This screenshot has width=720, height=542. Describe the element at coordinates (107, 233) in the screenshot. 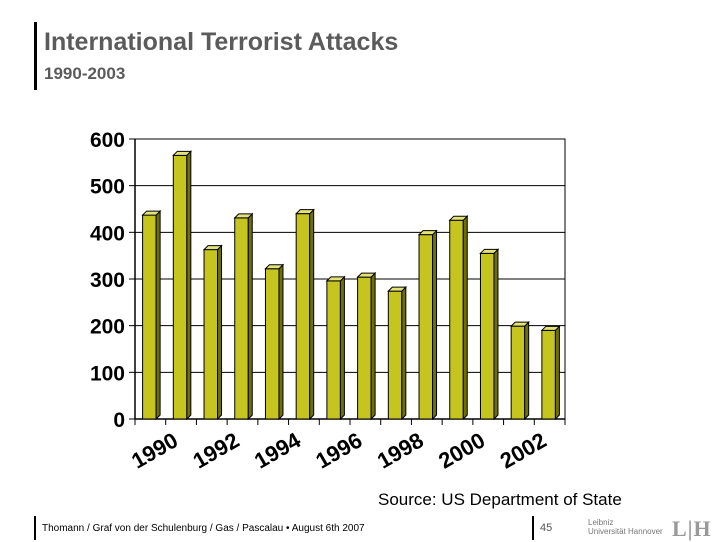

I see `y-tick-label: 400` at that location.